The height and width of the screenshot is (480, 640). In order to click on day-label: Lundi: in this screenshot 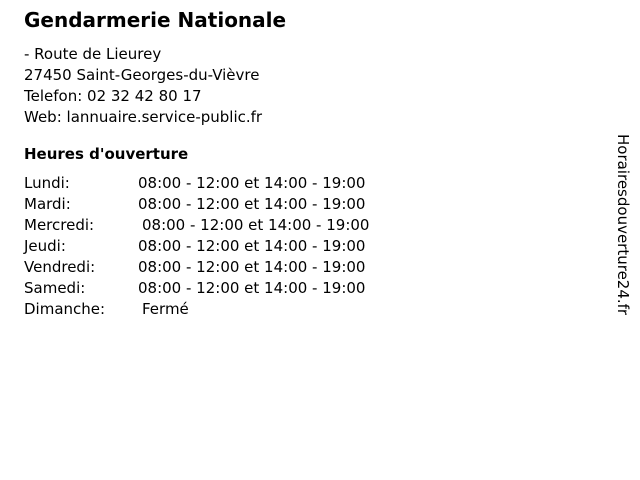, I will do `click(47, 183)`.